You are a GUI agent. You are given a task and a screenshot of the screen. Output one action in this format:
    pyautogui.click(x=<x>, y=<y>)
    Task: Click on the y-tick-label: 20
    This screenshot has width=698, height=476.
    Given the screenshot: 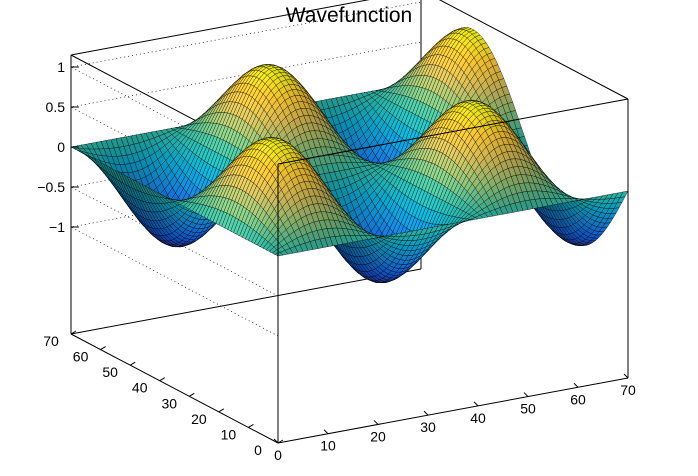 What is the action you would take?
    pyautogui.click(x=199, y=419)
    